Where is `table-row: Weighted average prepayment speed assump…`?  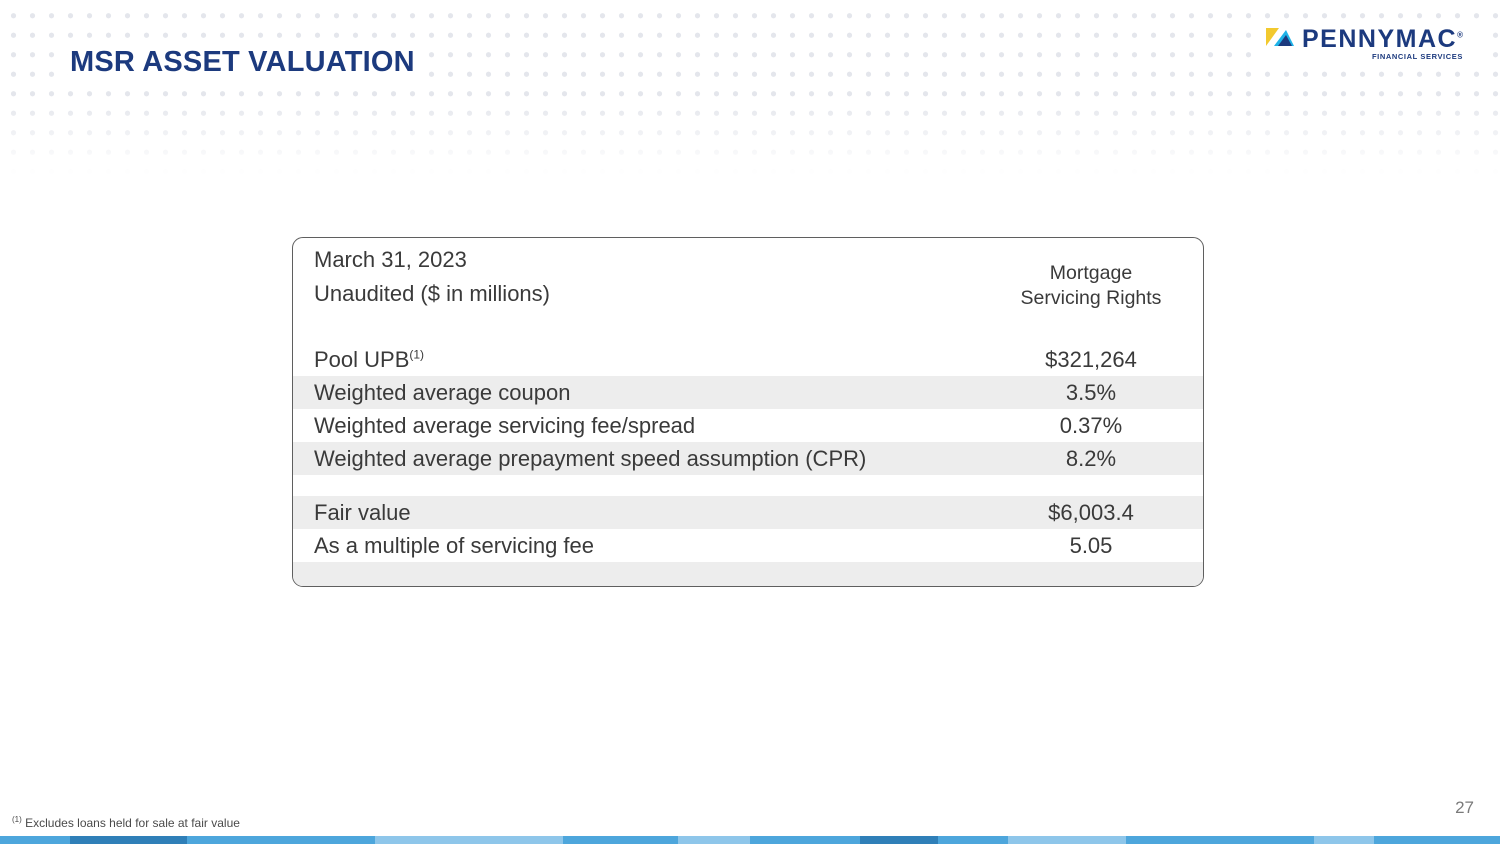 table-row: Weighted average prepayment speed assump… is located at coordinates (748, 458).